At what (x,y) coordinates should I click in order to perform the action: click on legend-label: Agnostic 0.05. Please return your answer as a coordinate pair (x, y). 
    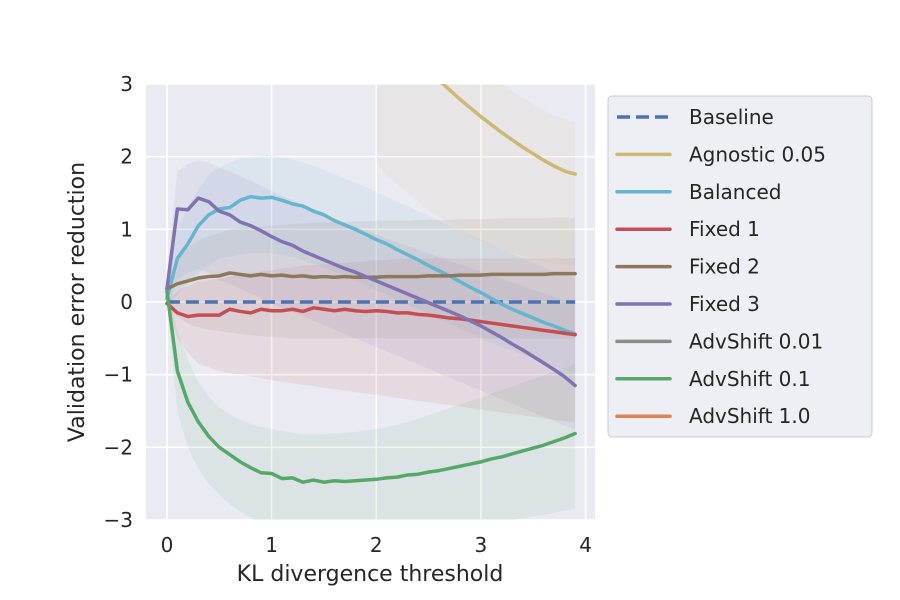
    Looking at the image, I should click on (757, 154).